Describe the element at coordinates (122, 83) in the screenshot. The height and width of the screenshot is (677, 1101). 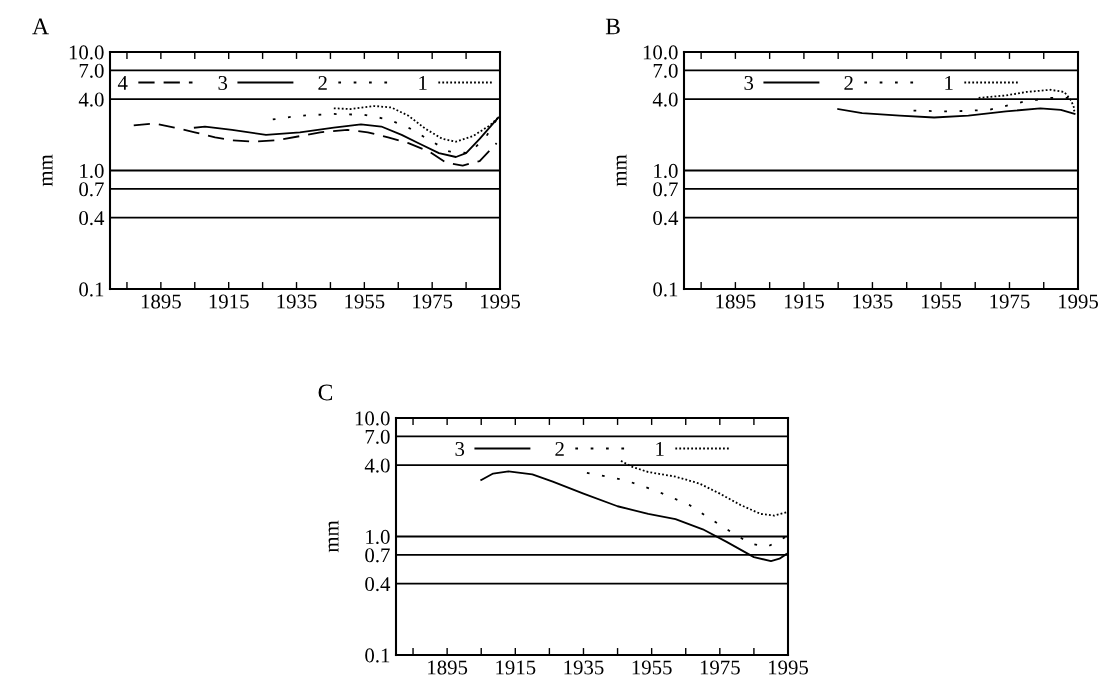
I see `legend-label: 4` at that location.